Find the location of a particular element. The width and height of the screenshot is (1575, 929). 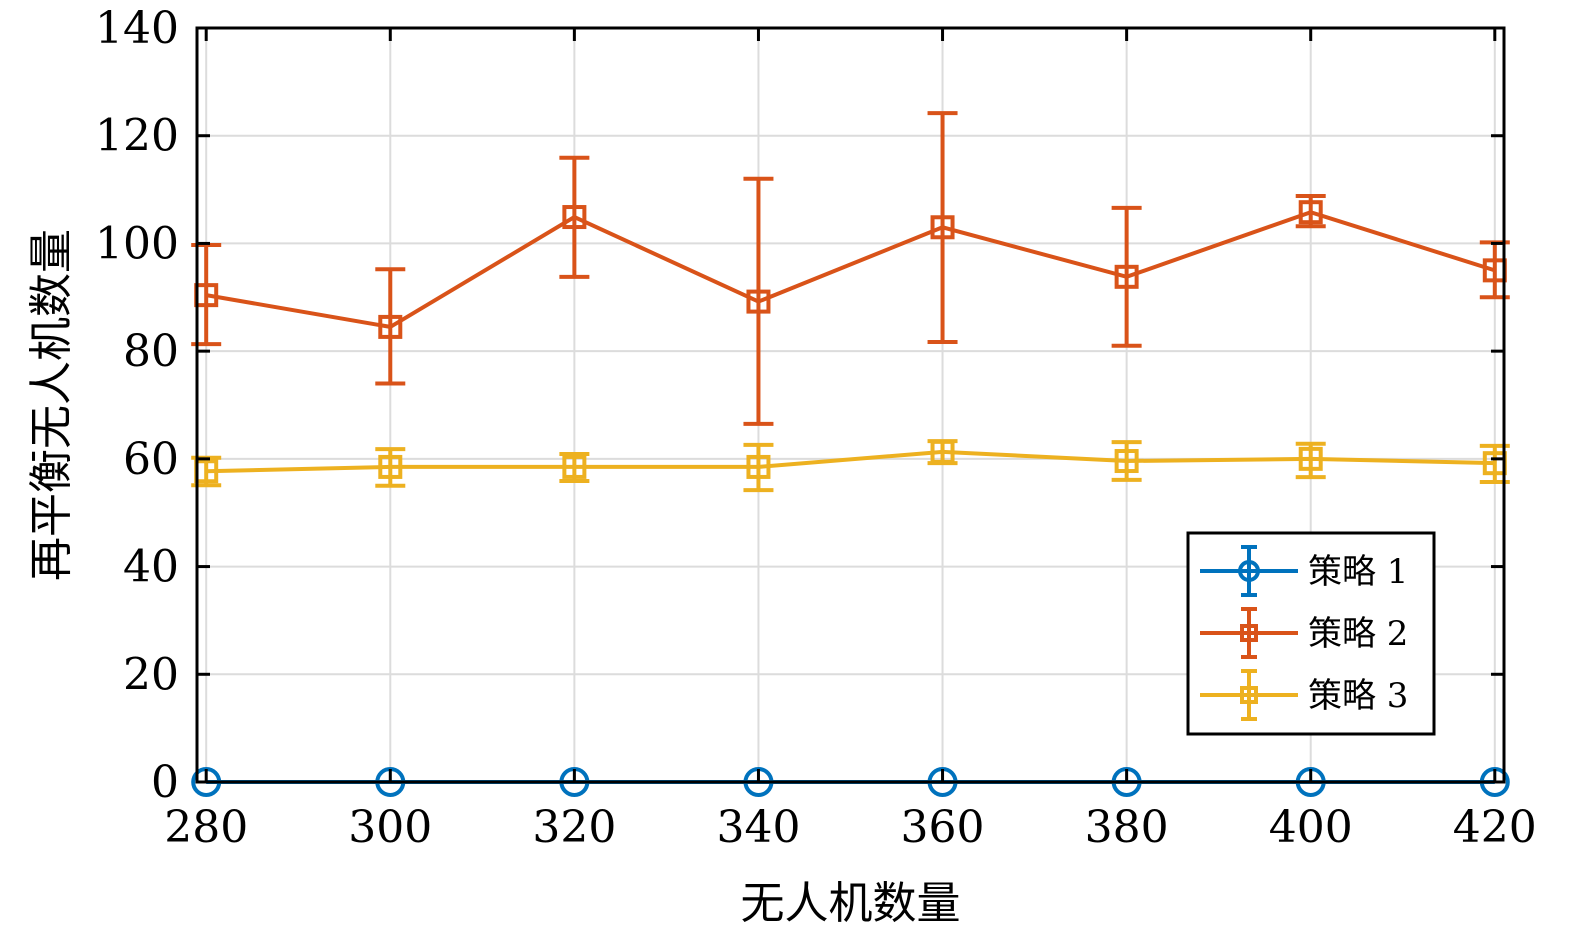

y-tick-label: 140 is located at coordinates (137, 28).